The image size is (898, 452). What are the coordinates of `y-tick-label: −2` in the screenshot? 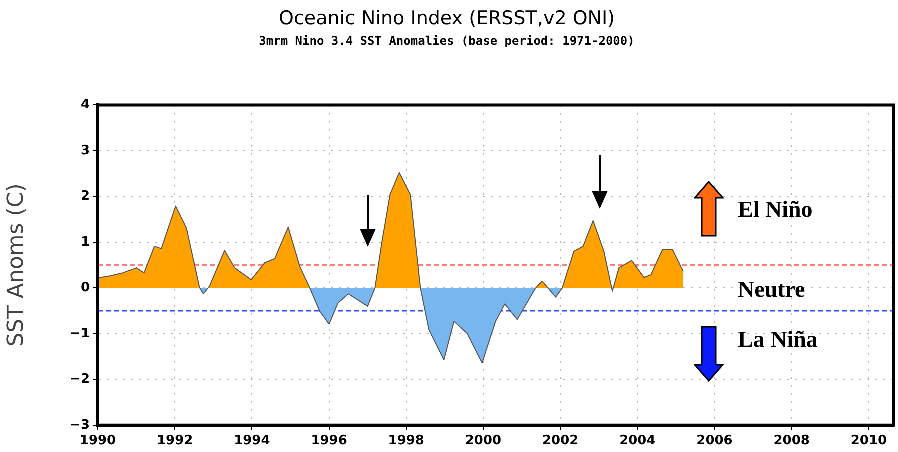 It's located at (80, 380).